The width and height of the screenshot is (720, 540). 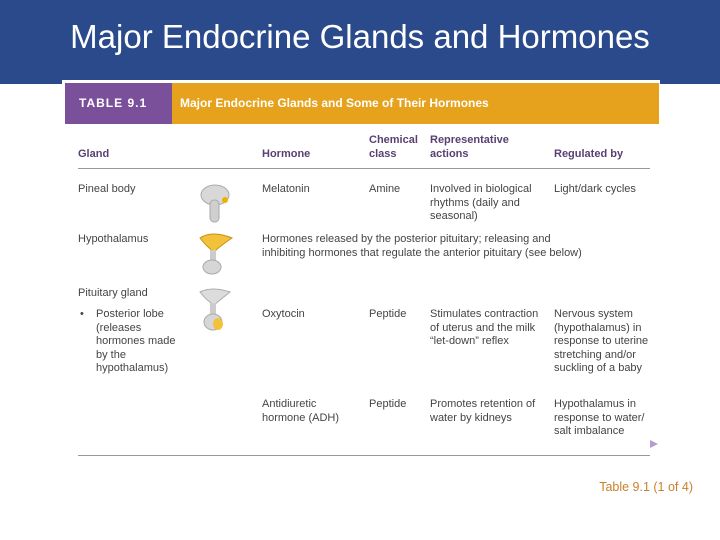 What do you see at coordinates (360, 36) in the screenshot?
I see `slide-title: Major Endocrine Glands and Hormones` at bounding box center [360, 36].